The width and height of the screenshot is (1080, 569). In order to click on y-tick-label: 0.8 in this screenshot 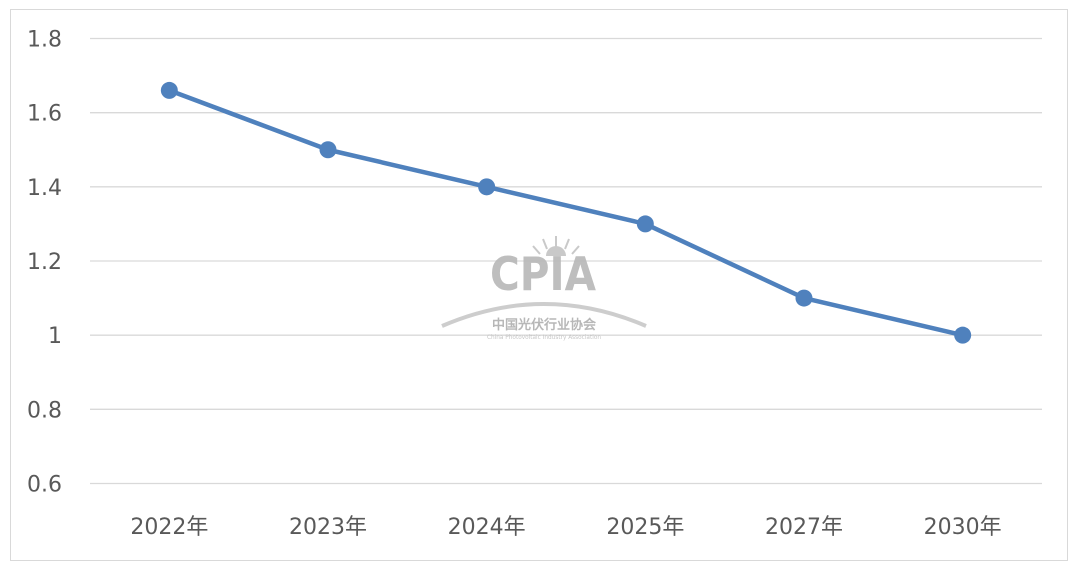, I will do `click(44, 410)`.